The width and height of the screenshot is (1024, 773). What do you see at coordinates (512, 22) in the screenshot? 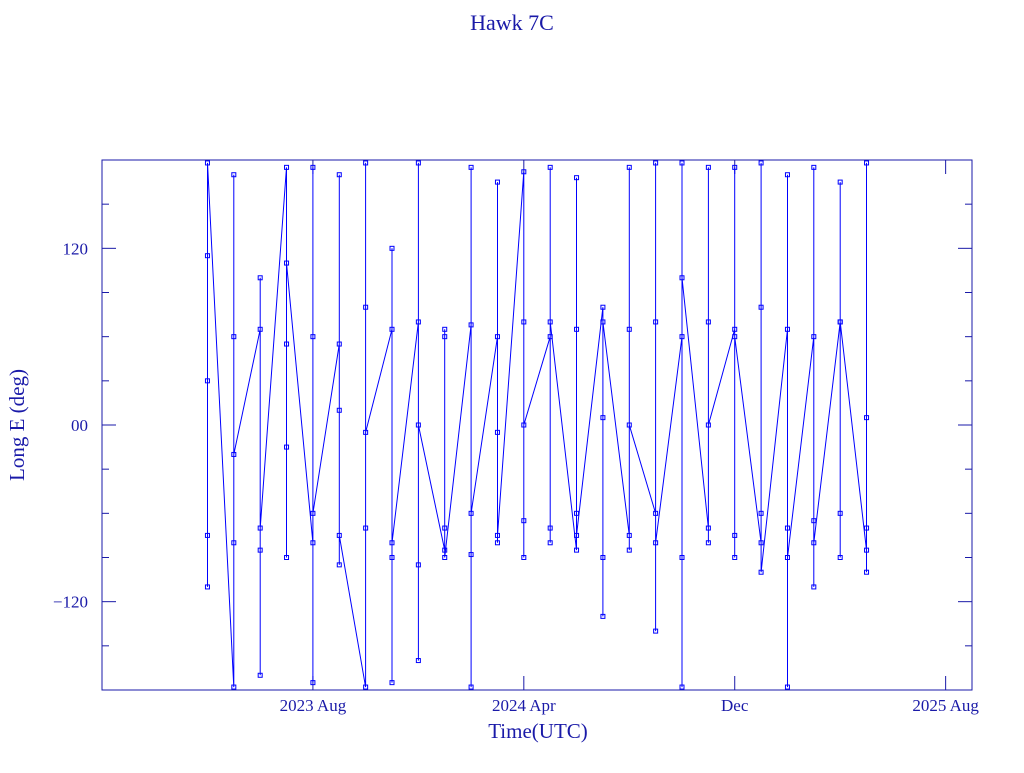
I see `chart-title: Hawk 7C` at bounding box center [512, 22].